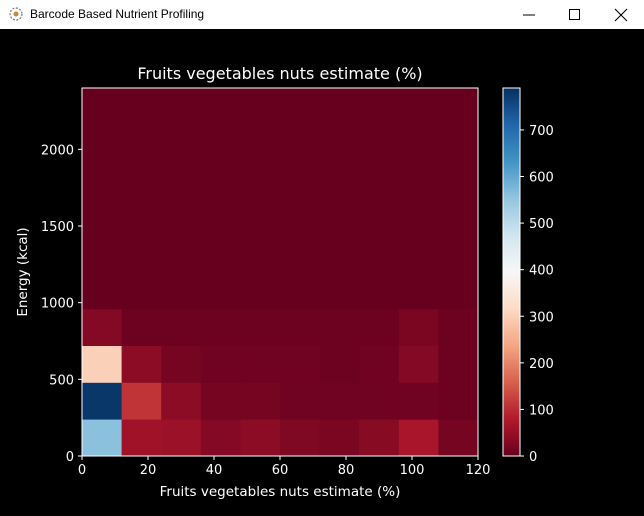  Describe the element at coordinates (322, 14) in the screenshot. I see `title-bar: Barcode Based Nutrient Profiling` at that location.